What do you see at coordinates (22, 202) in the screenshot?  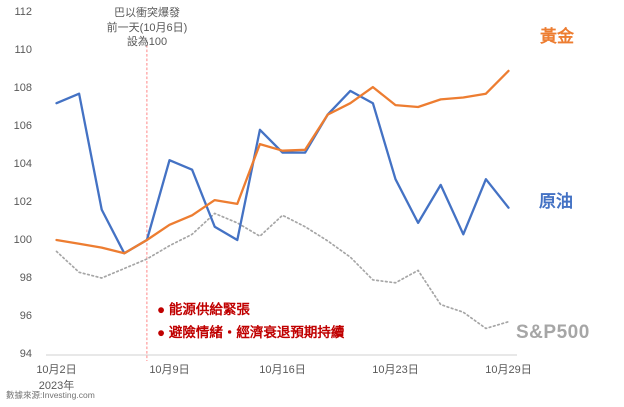 I see `y-tick-label: 102` at bounding box center [22, 202].